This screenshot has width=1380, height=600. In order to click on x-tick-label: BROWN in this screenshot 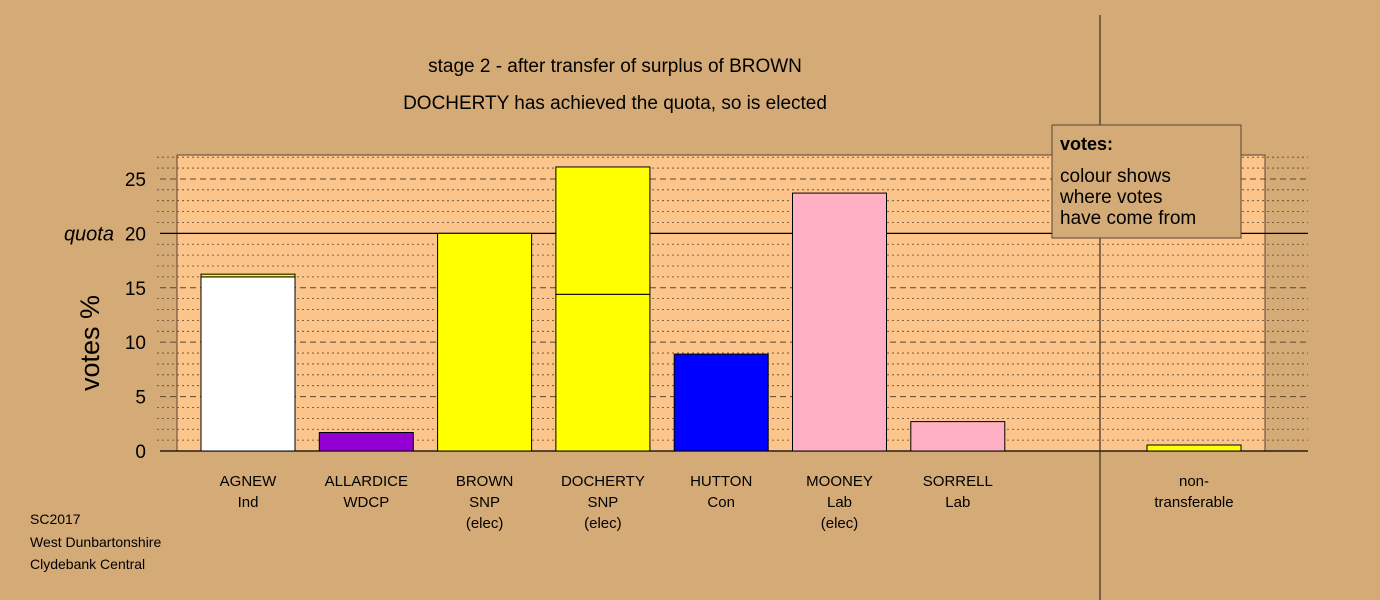, I will do `click(485, 481)`.